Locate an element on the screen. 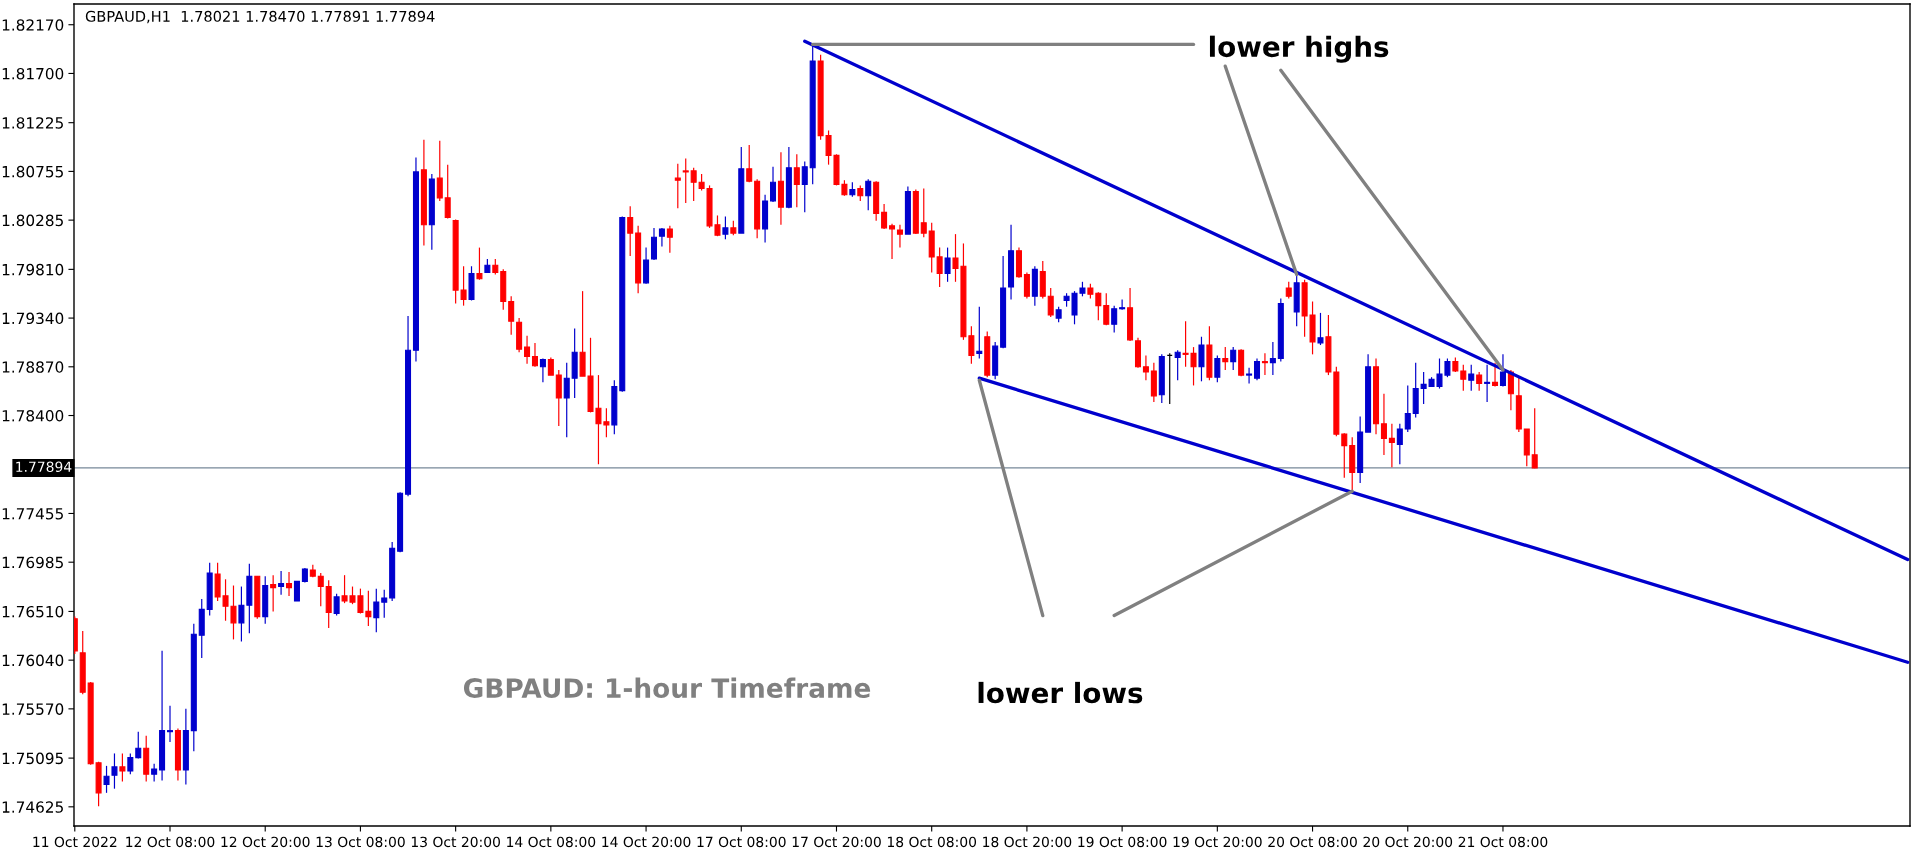 This screenshot has width=1916, height=850. y-tick-label: 1.78400 is located at coordinates (33, 415).